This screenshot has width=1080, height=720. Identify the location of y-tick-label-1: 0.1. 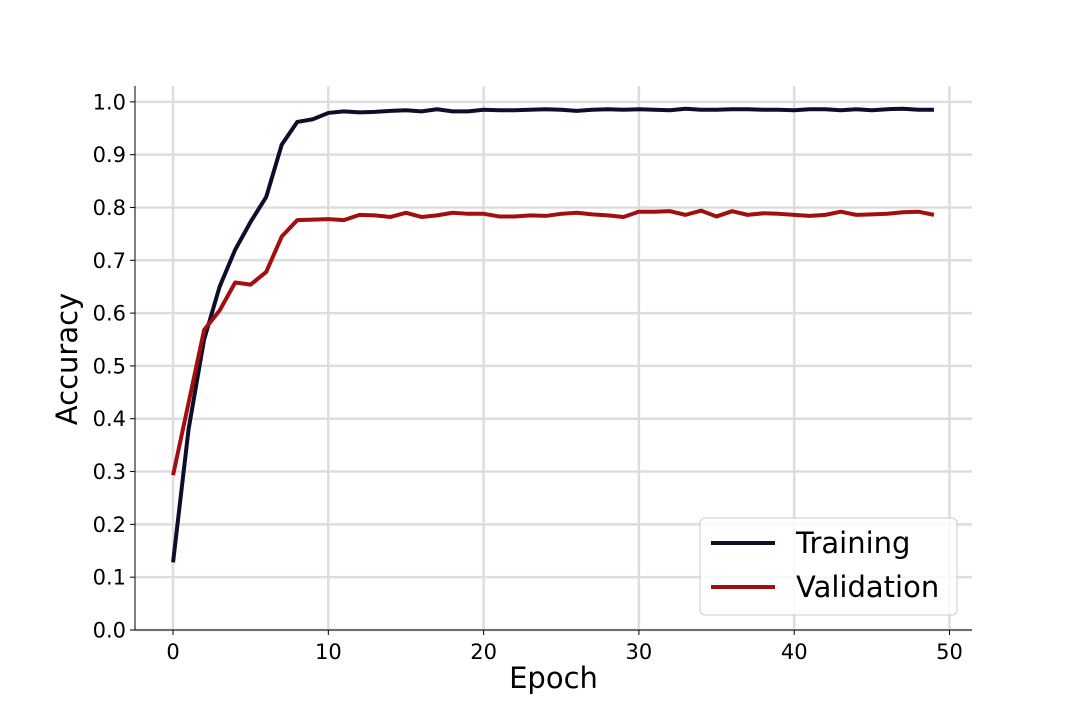
(109, 578).